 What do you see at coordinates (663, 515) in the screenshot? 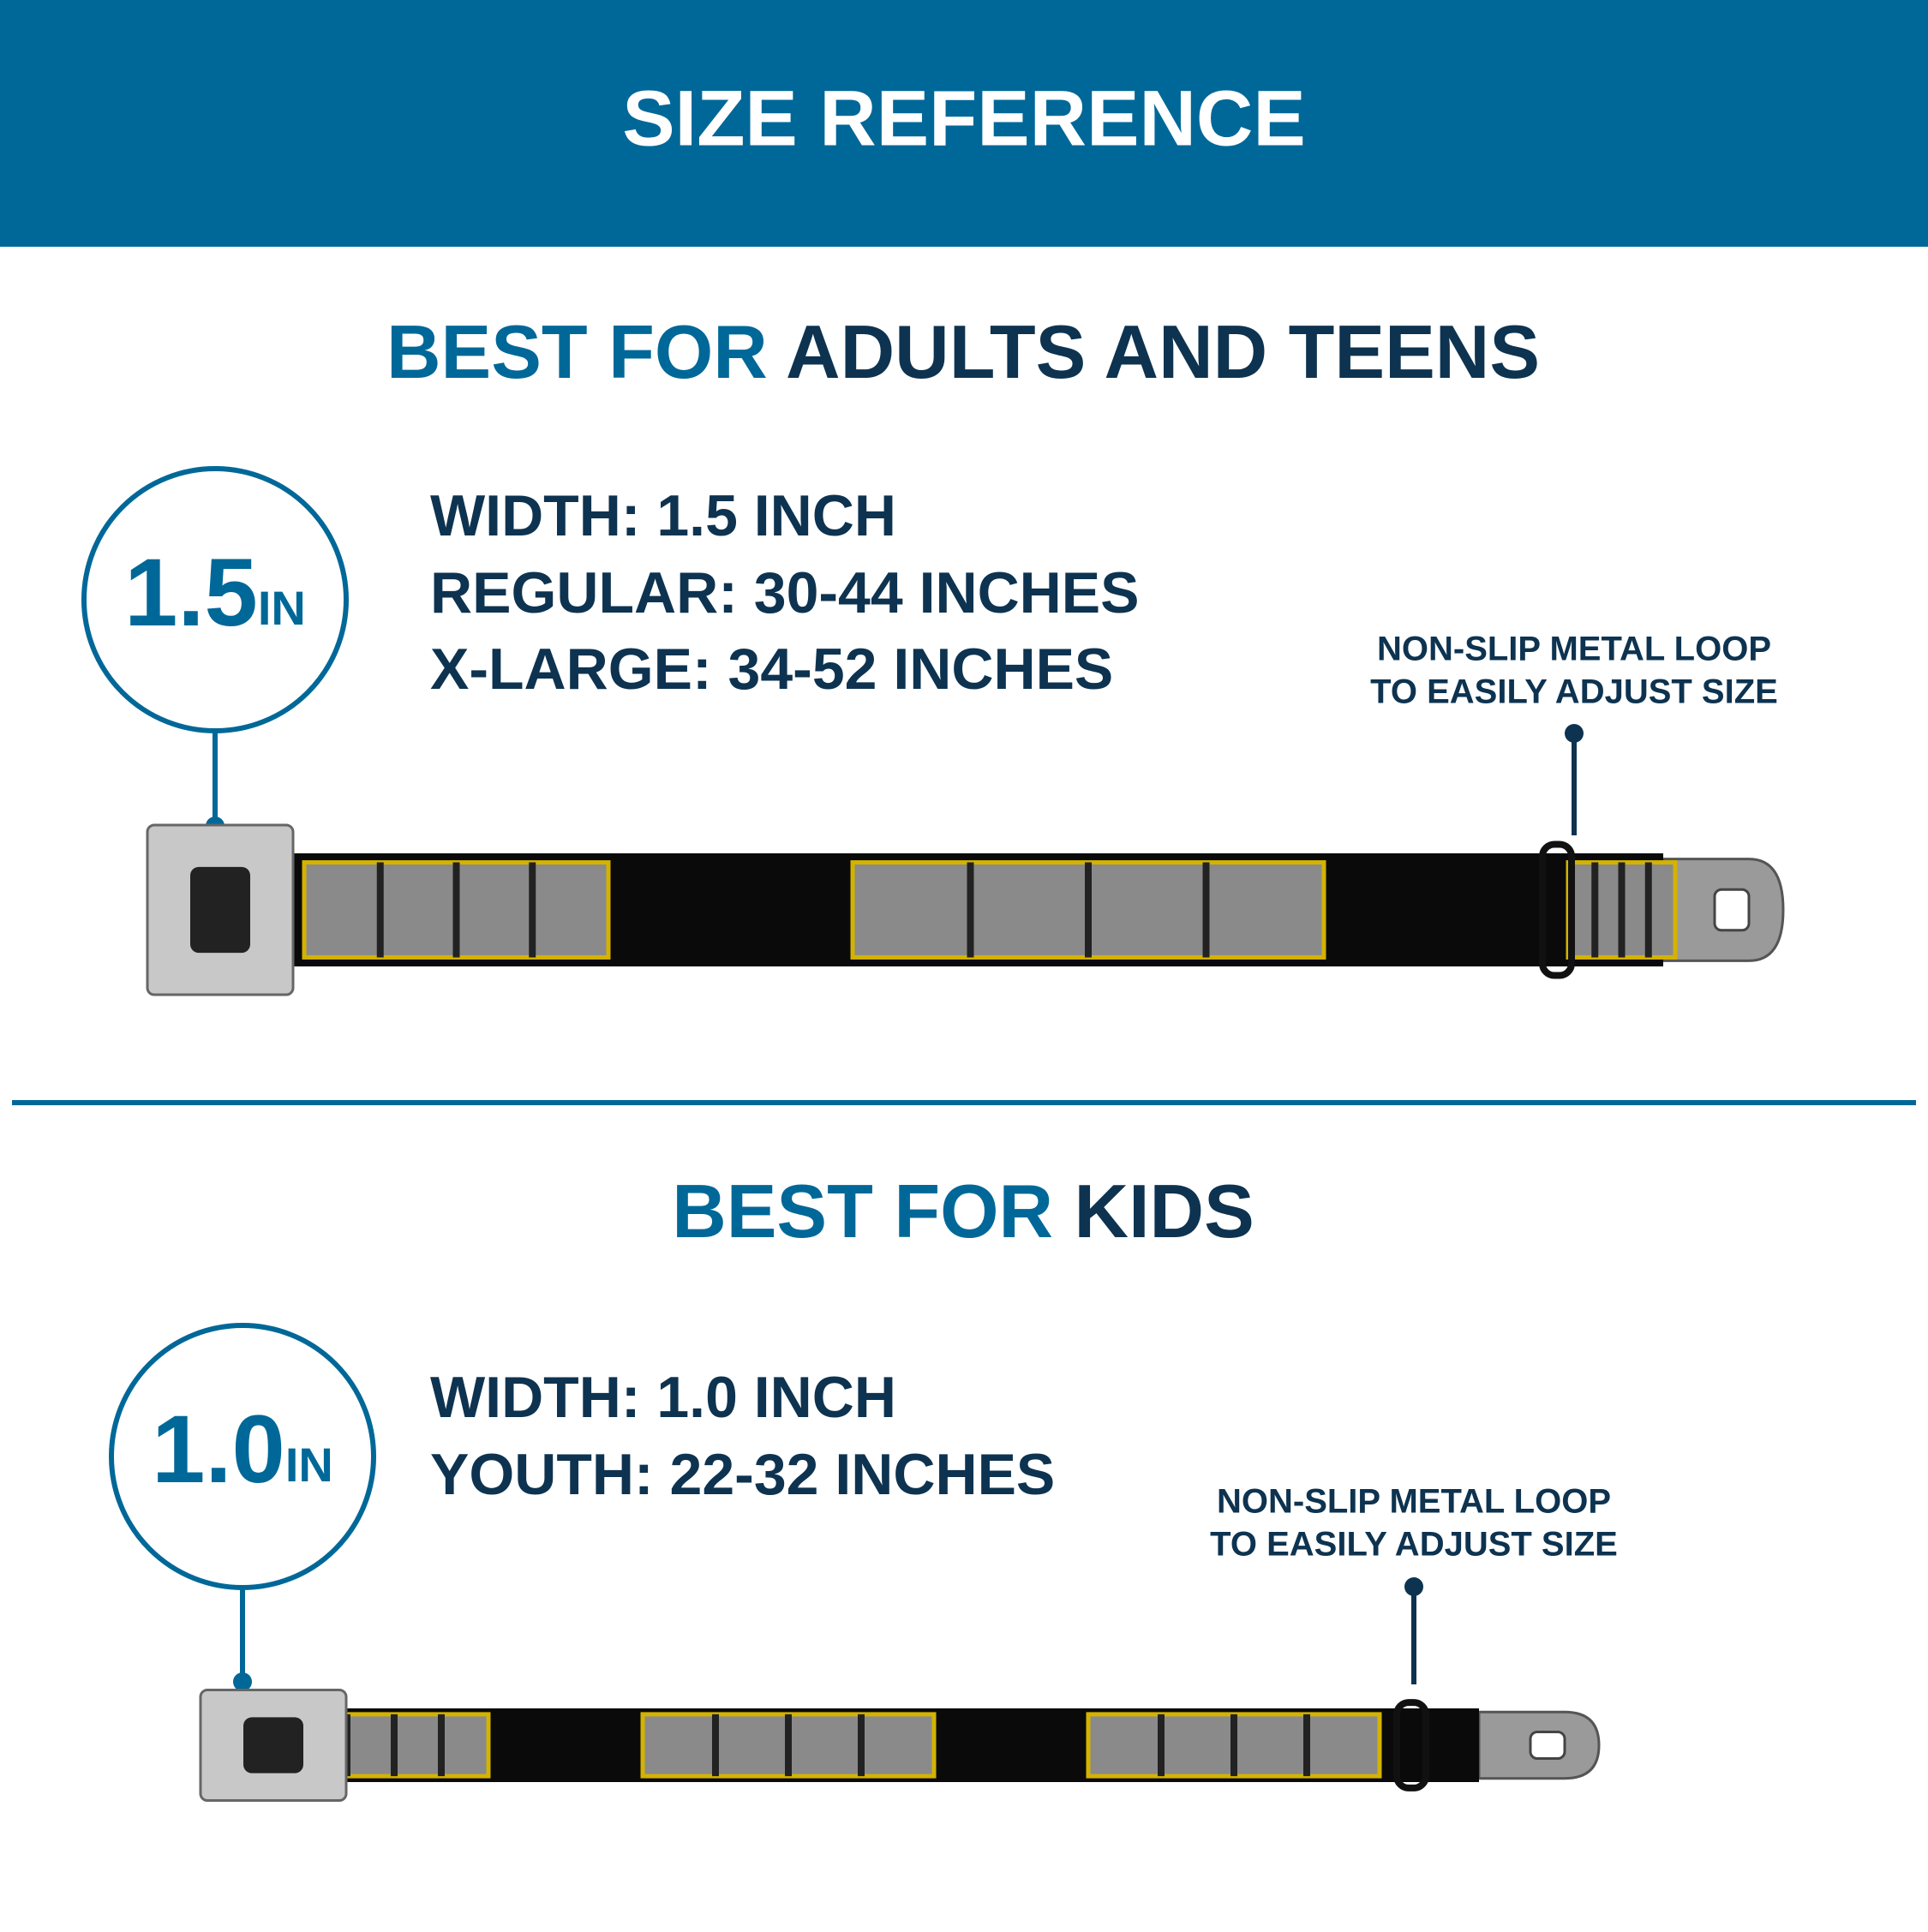
I see `spec-line: WIDTH: 1.5 INCH` at bounding box center [663, 515].